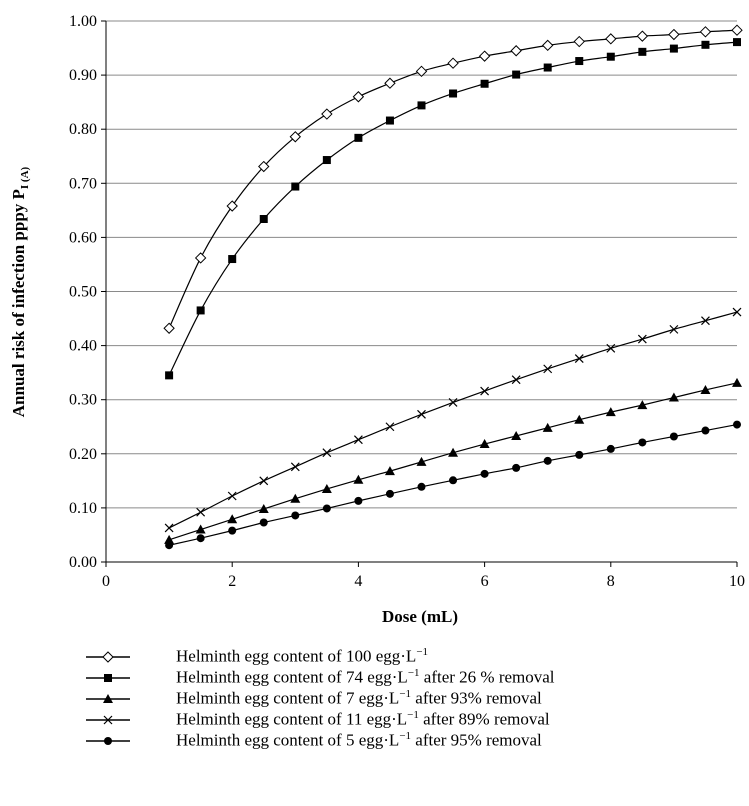 The height and width of the screenshot is (806, 749). I want to click on legend-marker-x, so click(108, 720).